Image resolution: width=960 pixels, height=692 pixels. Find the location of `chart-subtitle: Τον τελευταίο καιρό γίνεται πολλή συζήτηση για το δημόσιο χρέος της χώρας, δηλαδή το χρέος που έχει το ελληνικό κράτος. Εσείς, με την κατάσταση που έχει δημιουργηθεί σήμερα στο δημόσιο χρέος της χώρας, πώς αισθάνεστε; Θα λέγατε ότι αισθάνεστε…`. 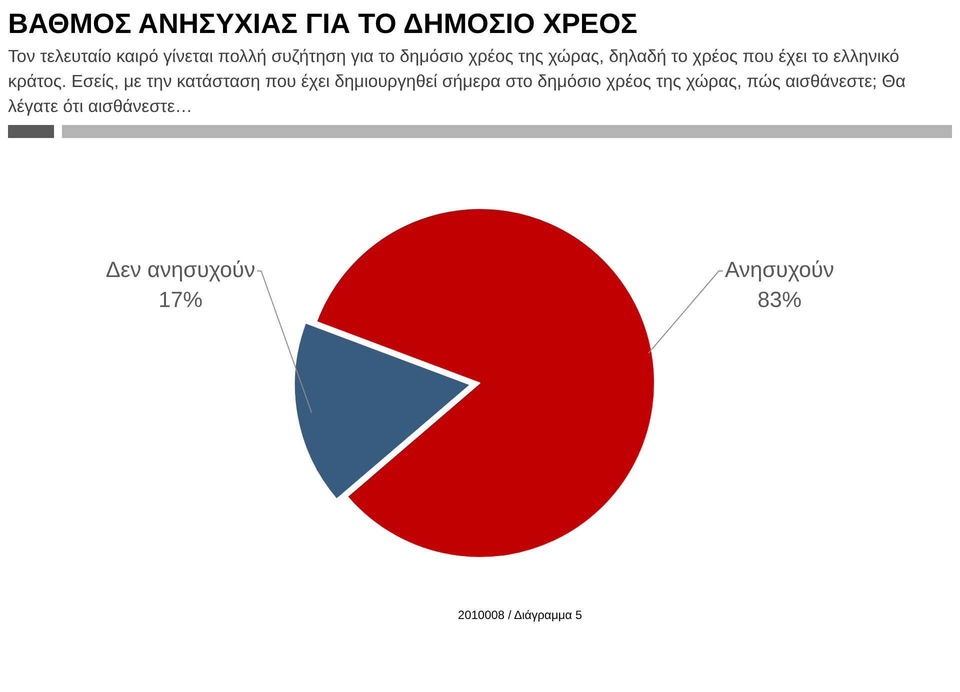

chart-subtitle: Τον τελευταίο καιρό γίνεται πολλή συζήτηση για το δημόσιο χρέος της χώρας, δηλαδή το χρέος που έχει το ελληνικό κράτος. Εσείς, με την κατάσταση που έχει δημιουργηθεί σήμερα στο δημόσιο χρέος της χώρας, πώς αισθάνεστε; Θα λέγατε ότι αισθάνεστε… is located at coordinates (457, 81).